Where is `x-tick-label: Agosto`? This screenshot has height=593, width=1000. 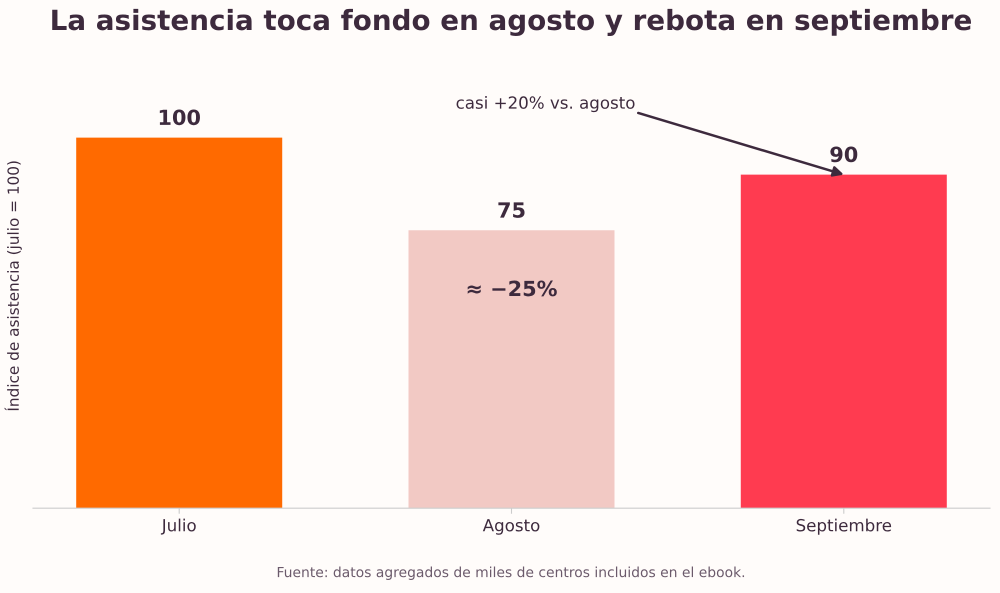
x-tick-label: Agosto is located at coordinates (511, 527).